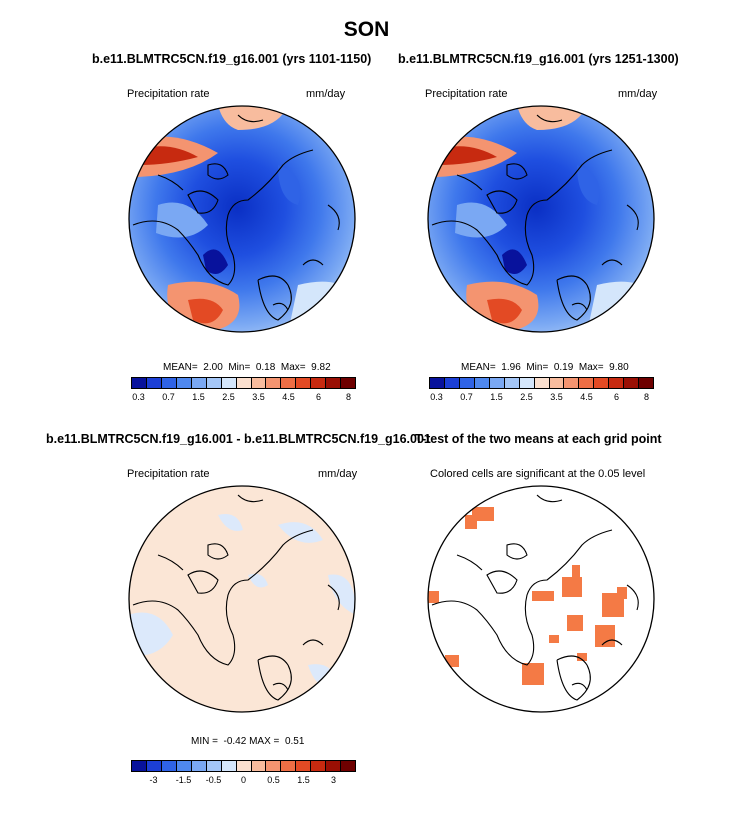 The height and width of the screenshot is (820, 733). I want to click on panel-3-stats: MIN = -0.42 MAX = 0.51, so click(247, 741).